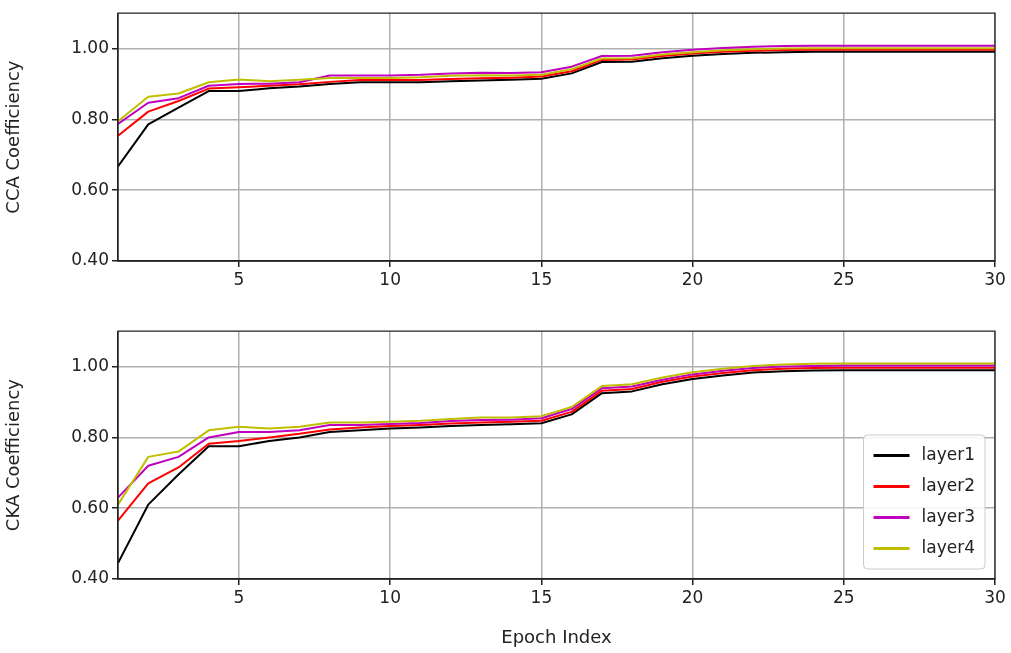 This screenshot has width=1011, height=653. I want to click on legend-label: layer3, so click(948, 515).